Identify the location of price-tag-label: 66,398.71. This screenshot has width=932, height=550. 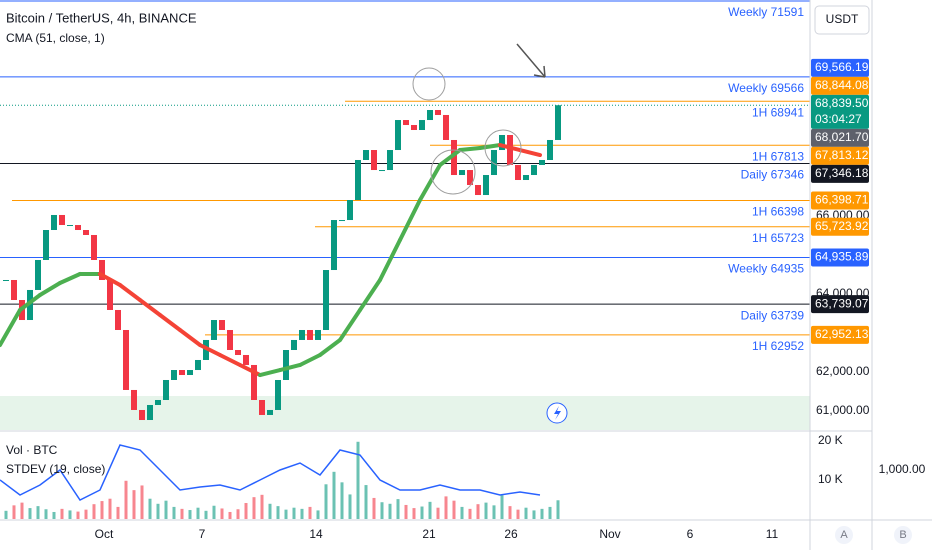
(842, 200).